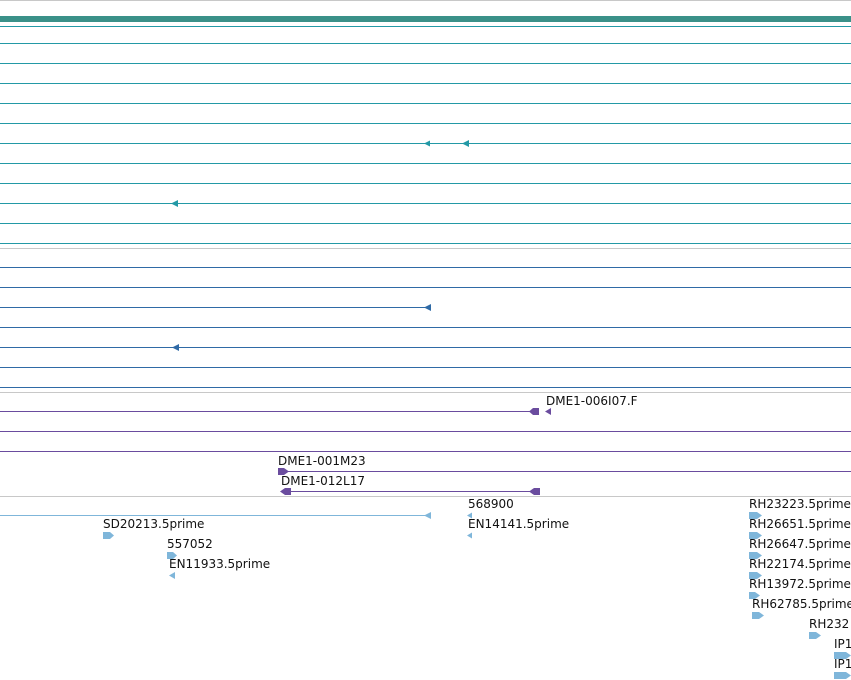  I want to click on est-label: RH26651.5prime, so click(800, 524).